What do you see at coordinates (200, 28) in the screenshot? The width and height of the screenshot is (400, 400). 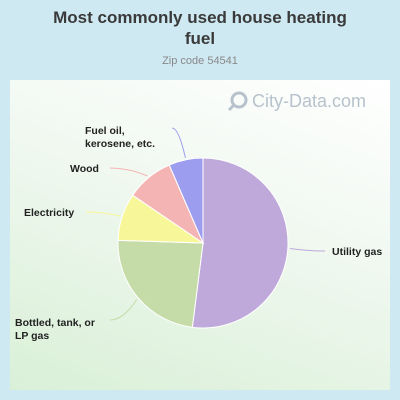 I see `chart-title: Most commonly used house heating fuel` at bounding box center [200, 28].